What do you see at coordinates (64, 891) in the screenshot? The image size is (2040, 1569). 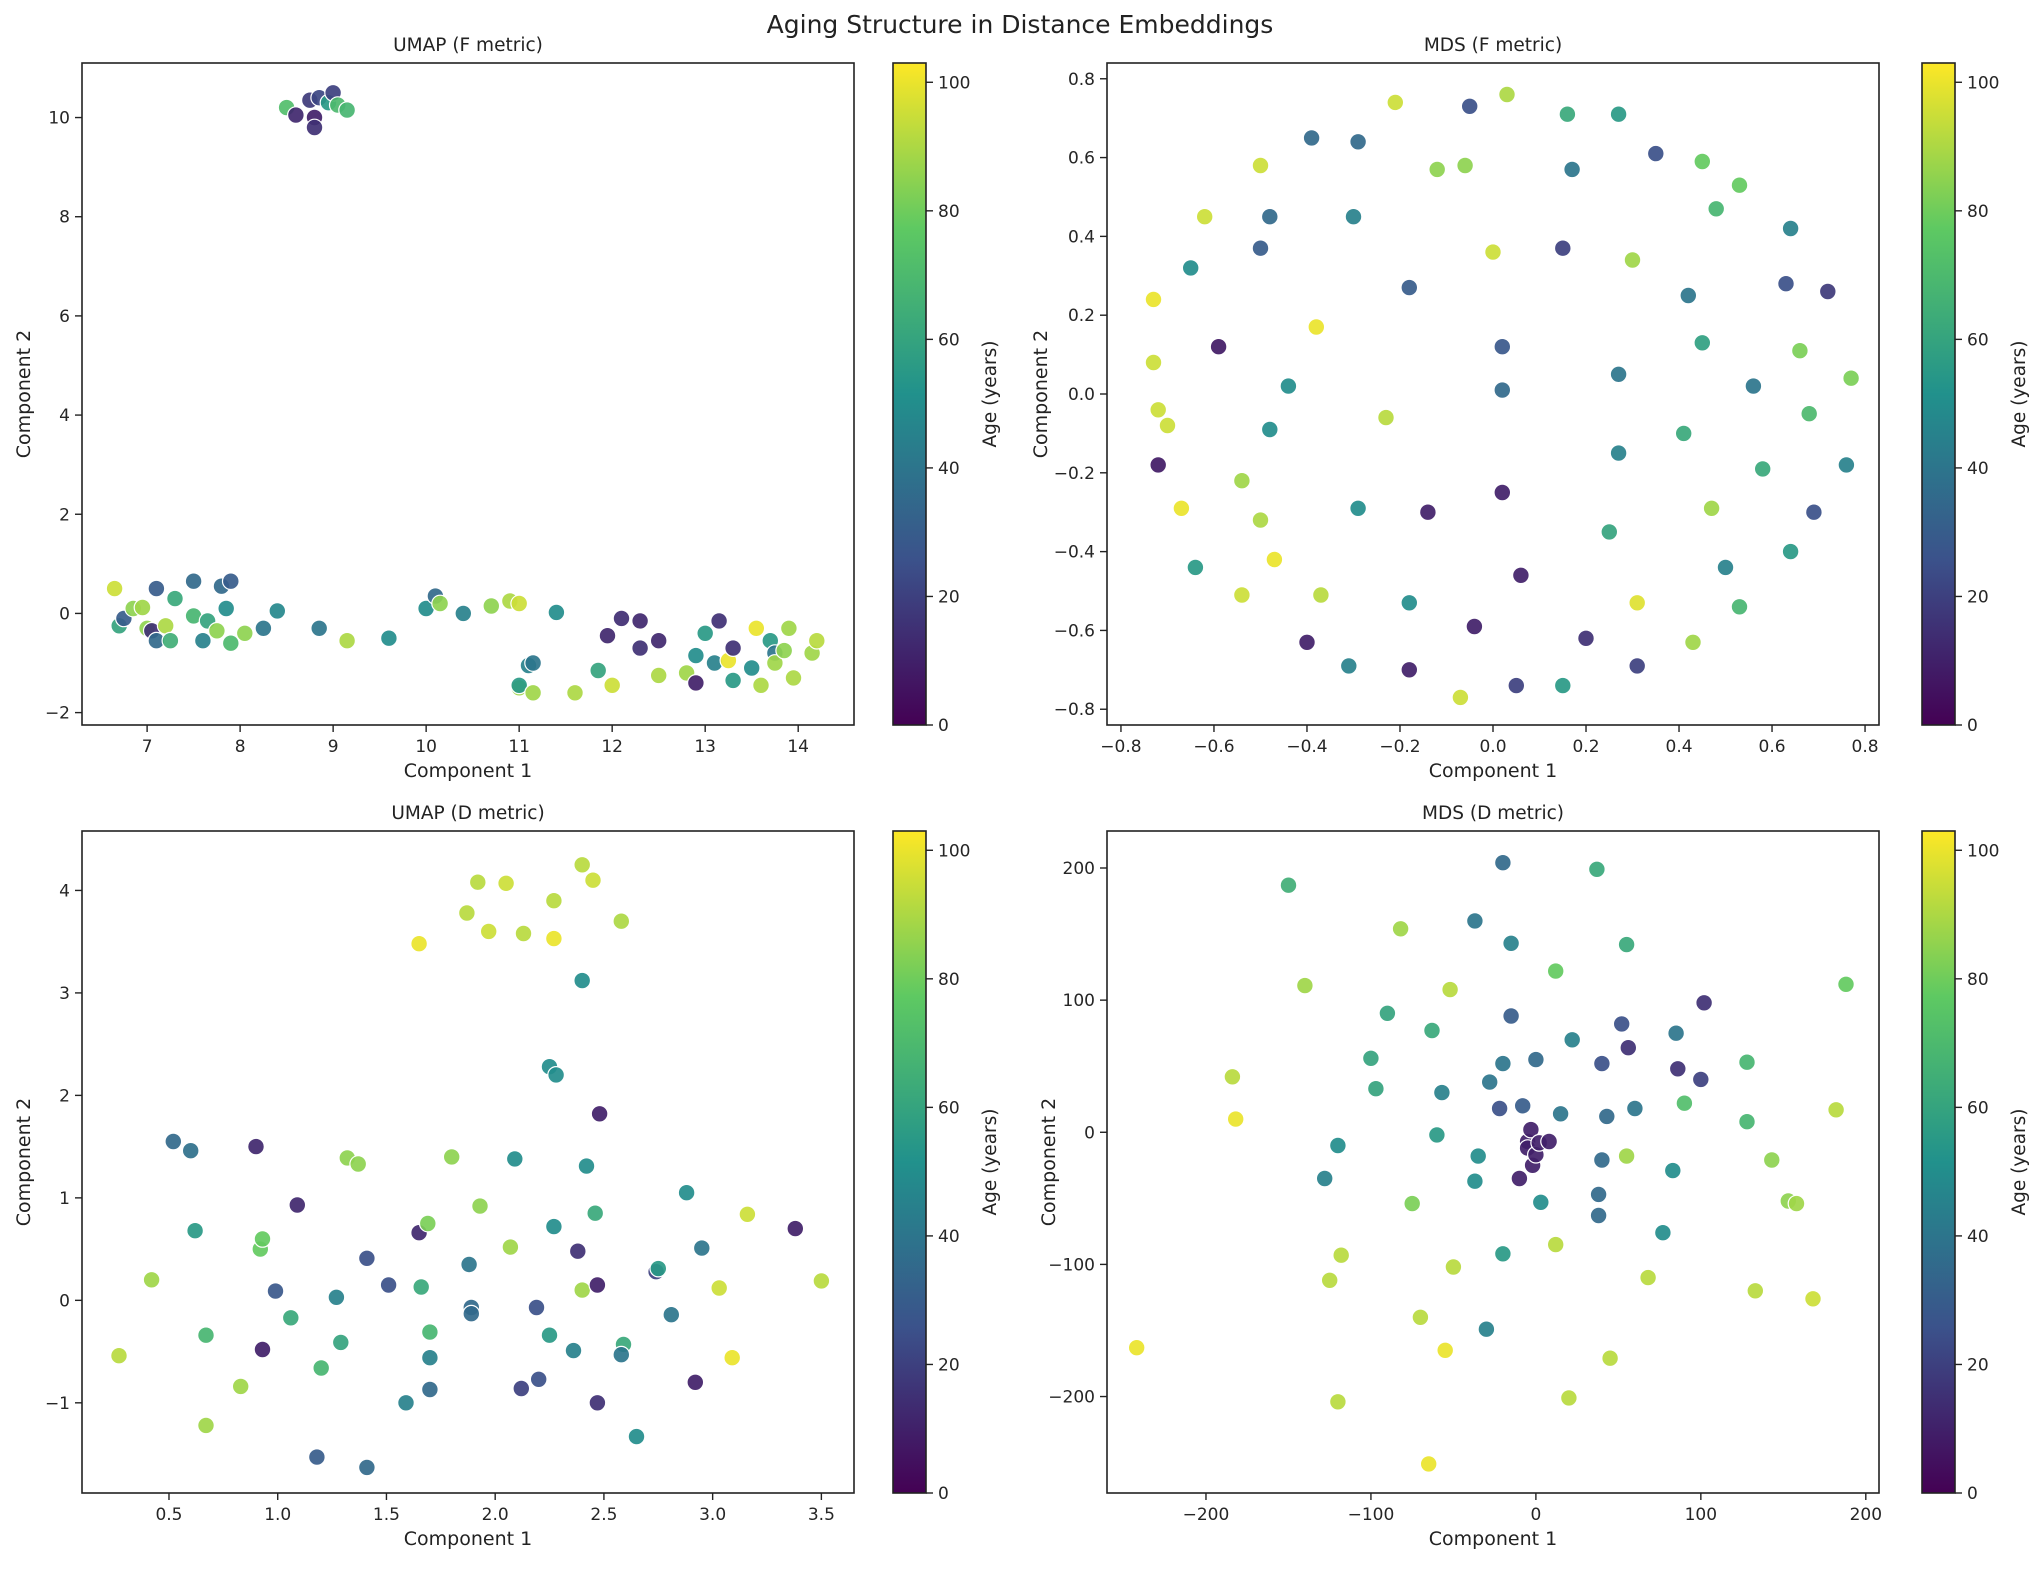 I see `y-tick-label: 4` at bounding box center [64, 891].